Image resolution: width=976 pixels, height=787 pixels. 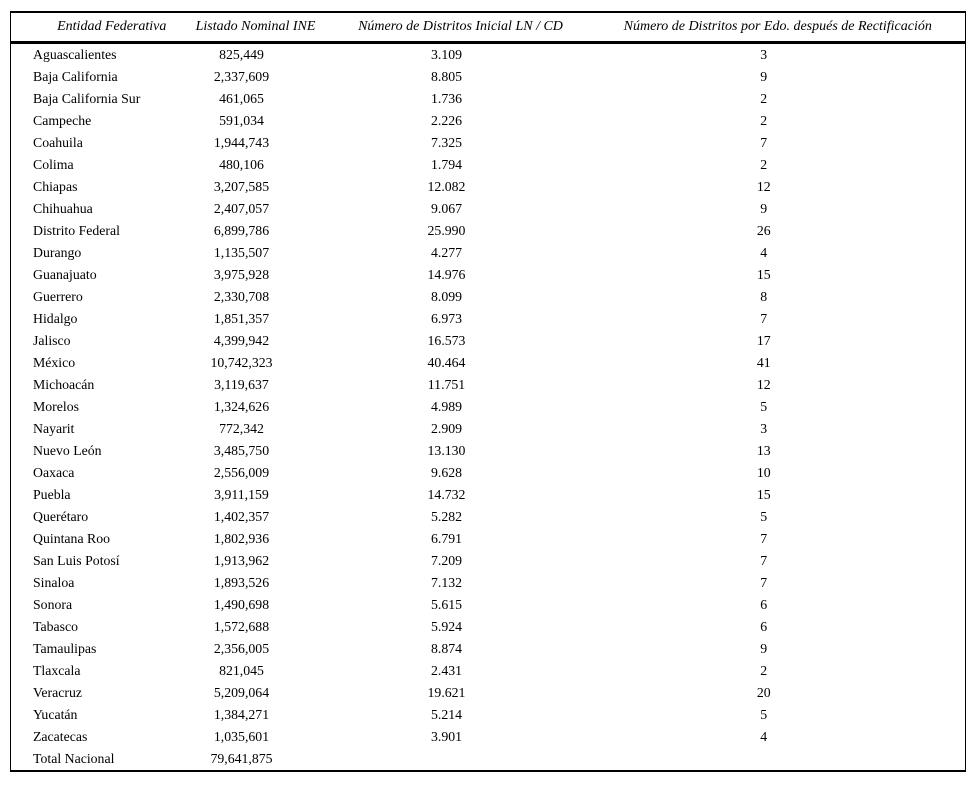 I want to click on listado-nominal-cell: 1,324,626, so click(x=241, y=406).